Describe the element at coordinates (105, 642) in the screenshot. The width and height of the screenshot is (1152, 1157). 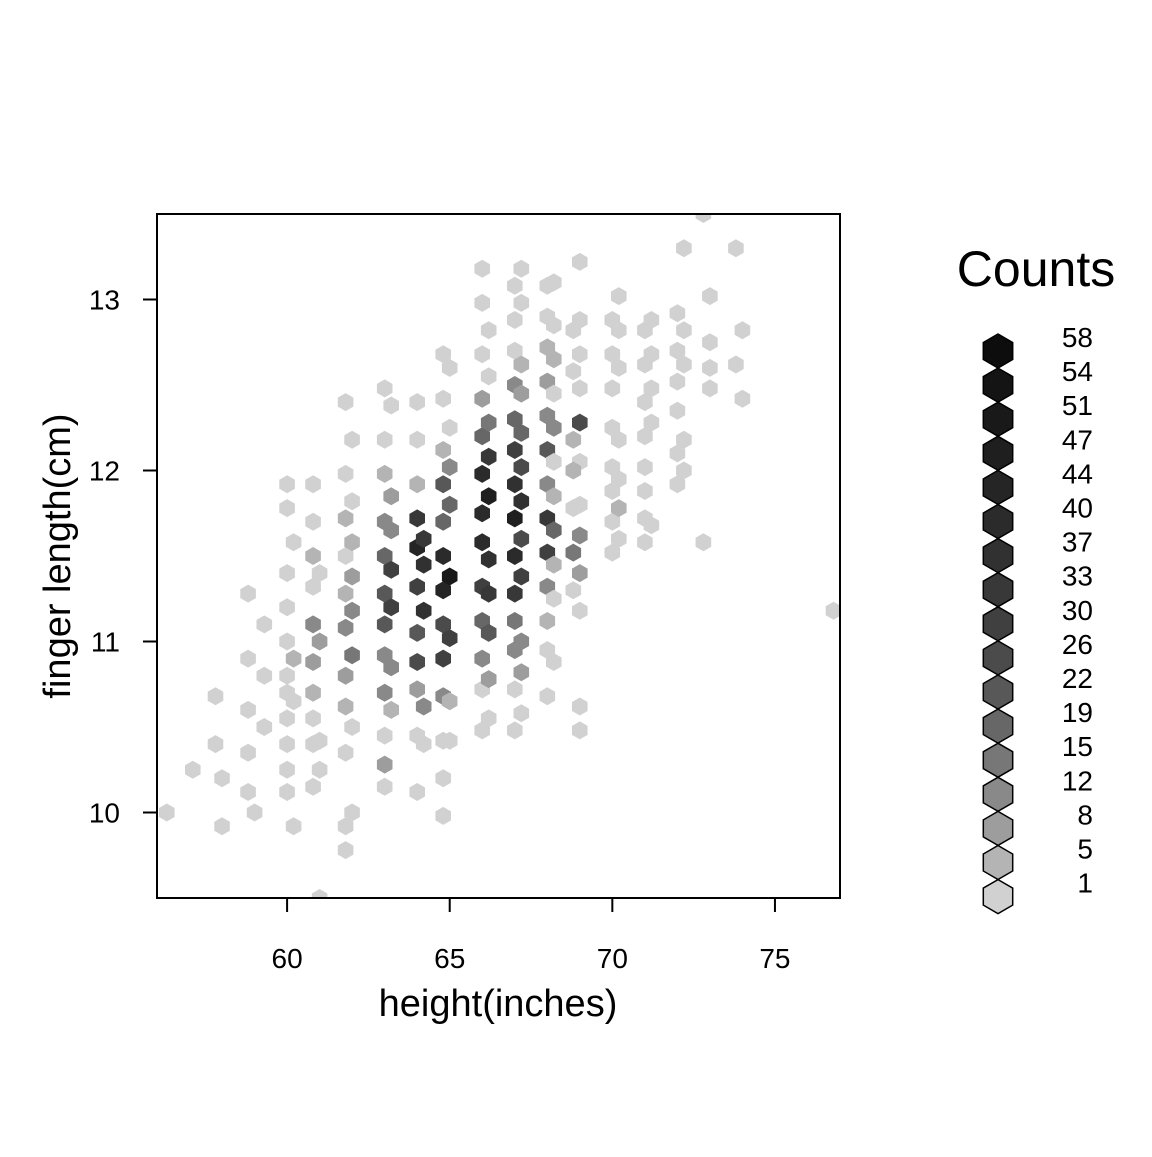
I see `y-tick-label: 11` at that location.